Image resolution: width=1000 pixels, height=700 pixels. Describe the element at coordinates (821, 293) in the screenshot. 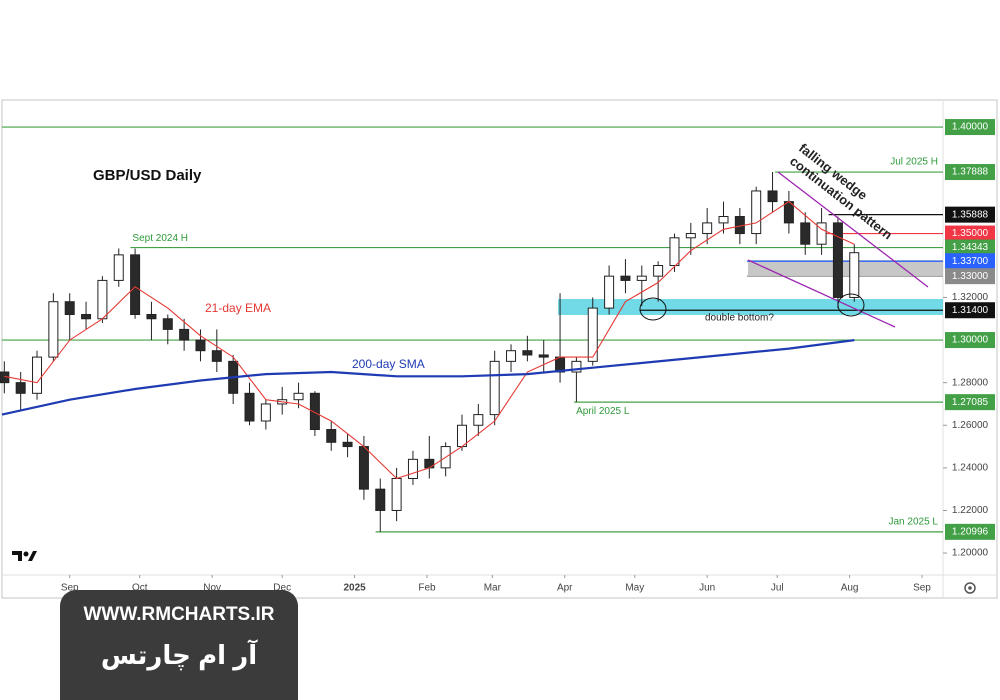

I see `wedge-lower` at that location.